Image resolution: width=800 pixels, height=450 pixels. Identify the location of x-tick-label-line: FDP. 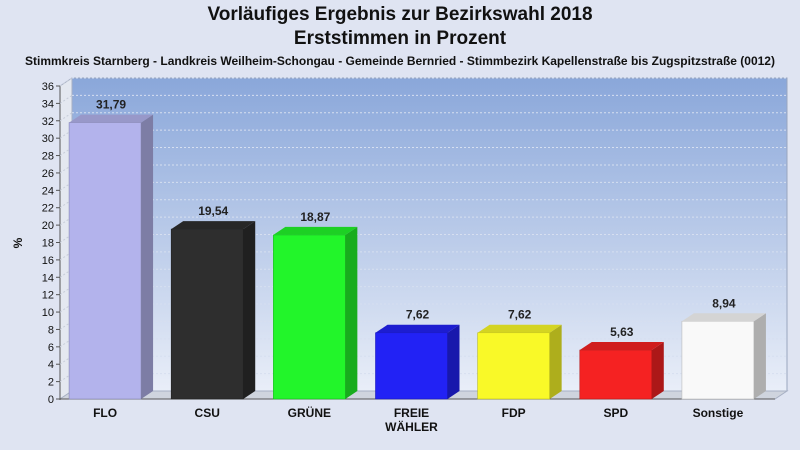
(514, 413).